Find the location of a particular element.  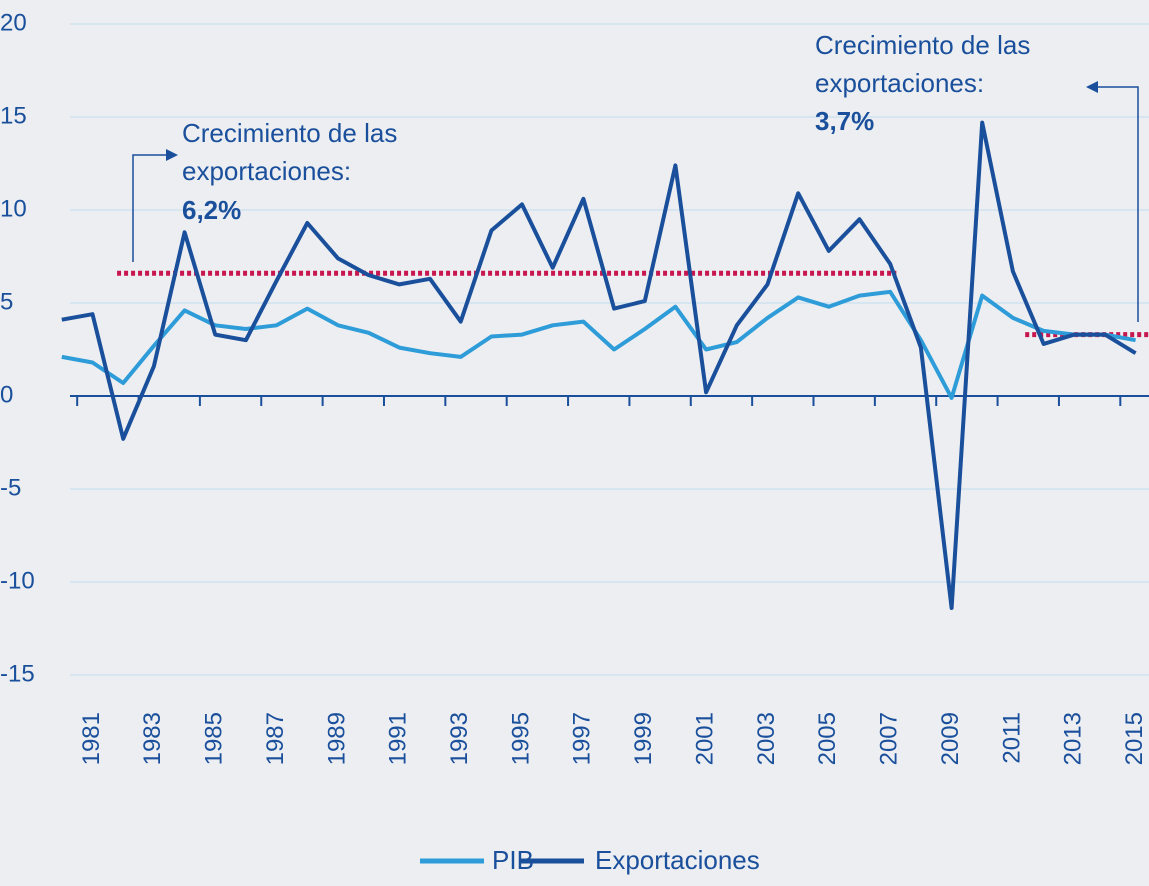

y-tick-label: 20 is located at coordinates (13, 22).